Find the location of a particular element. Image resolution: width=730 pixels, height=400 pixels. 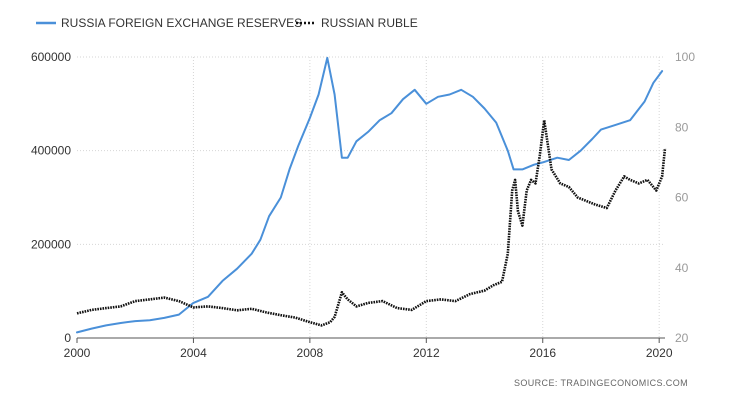

x-tick-label: 2000 is located at coordinates (77, 353).